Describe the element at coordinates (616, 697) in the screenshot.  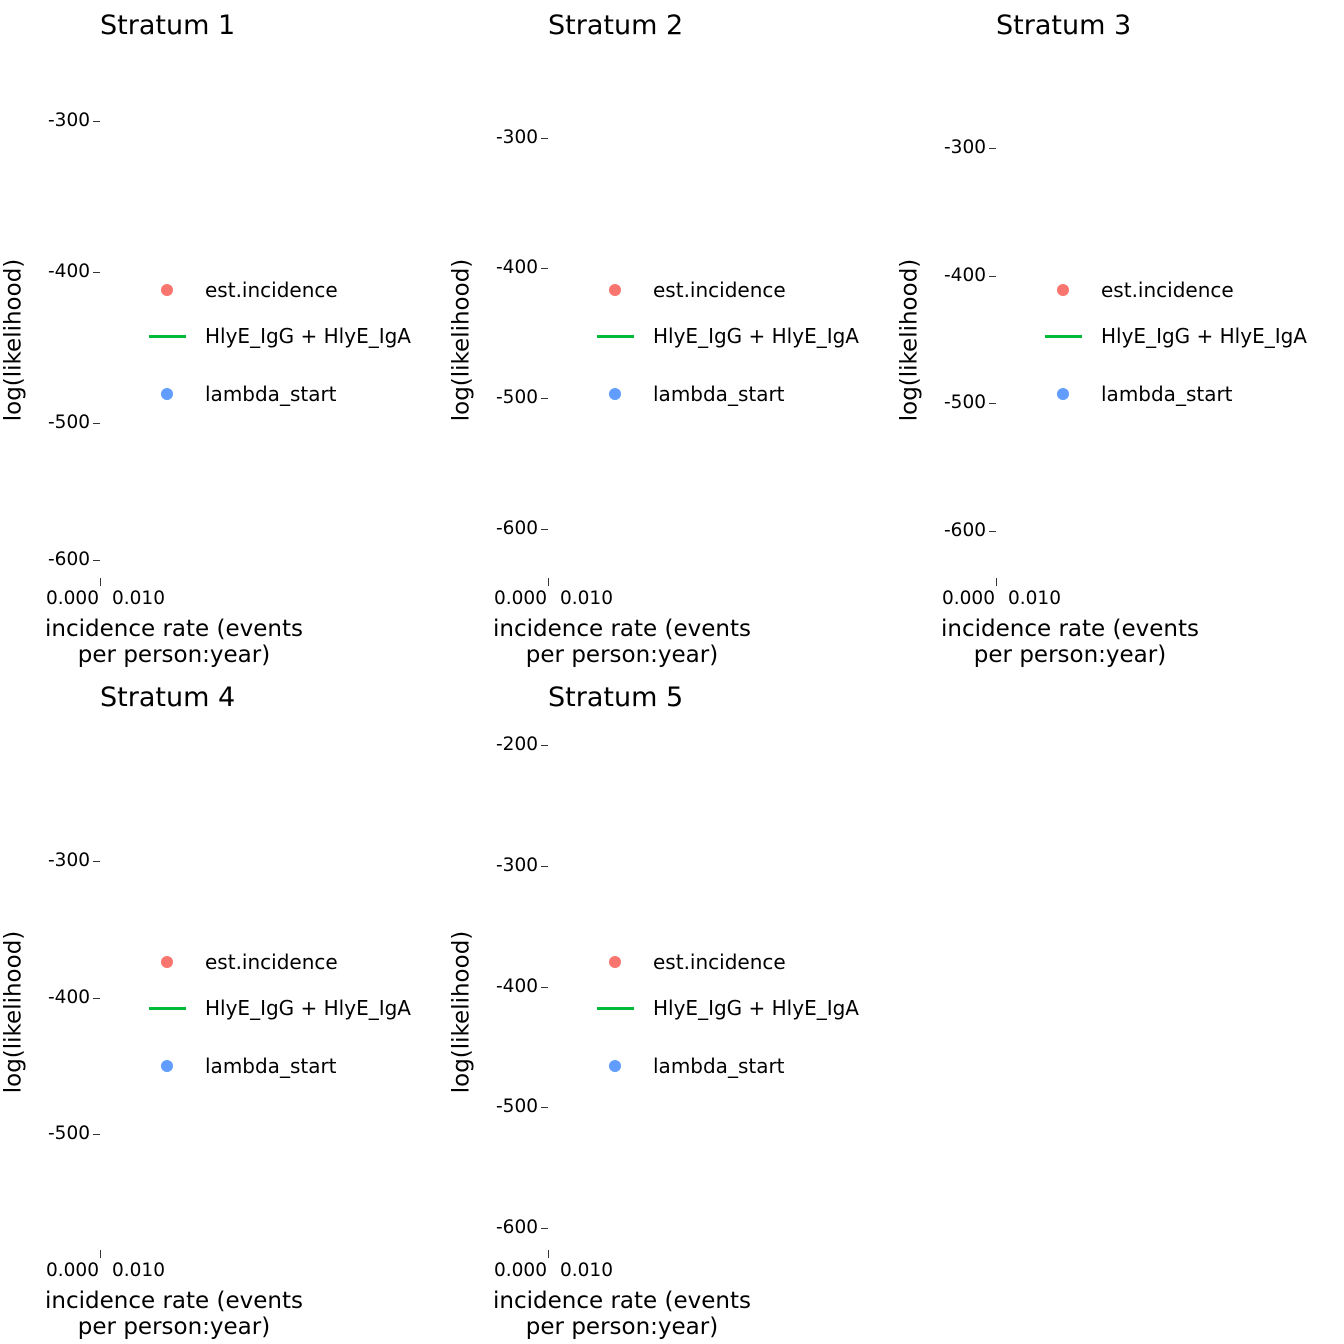
I see `facet-title: Stratum 5` at that location.